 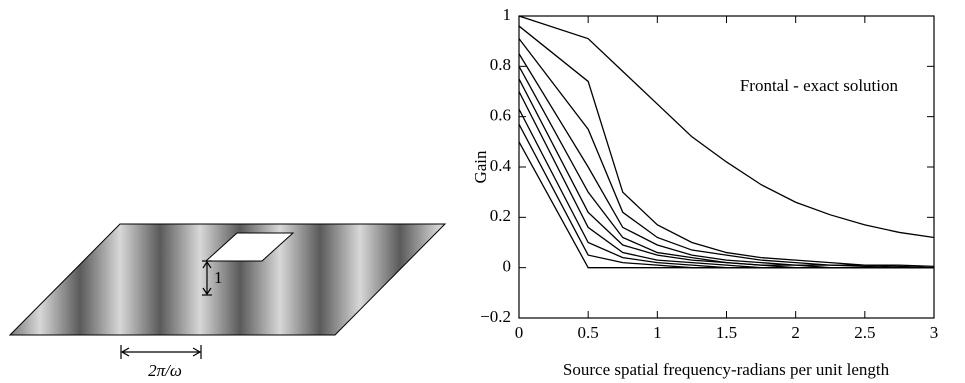 I want to click on x-tick-label: 1.5, so click(x=726, y=332).